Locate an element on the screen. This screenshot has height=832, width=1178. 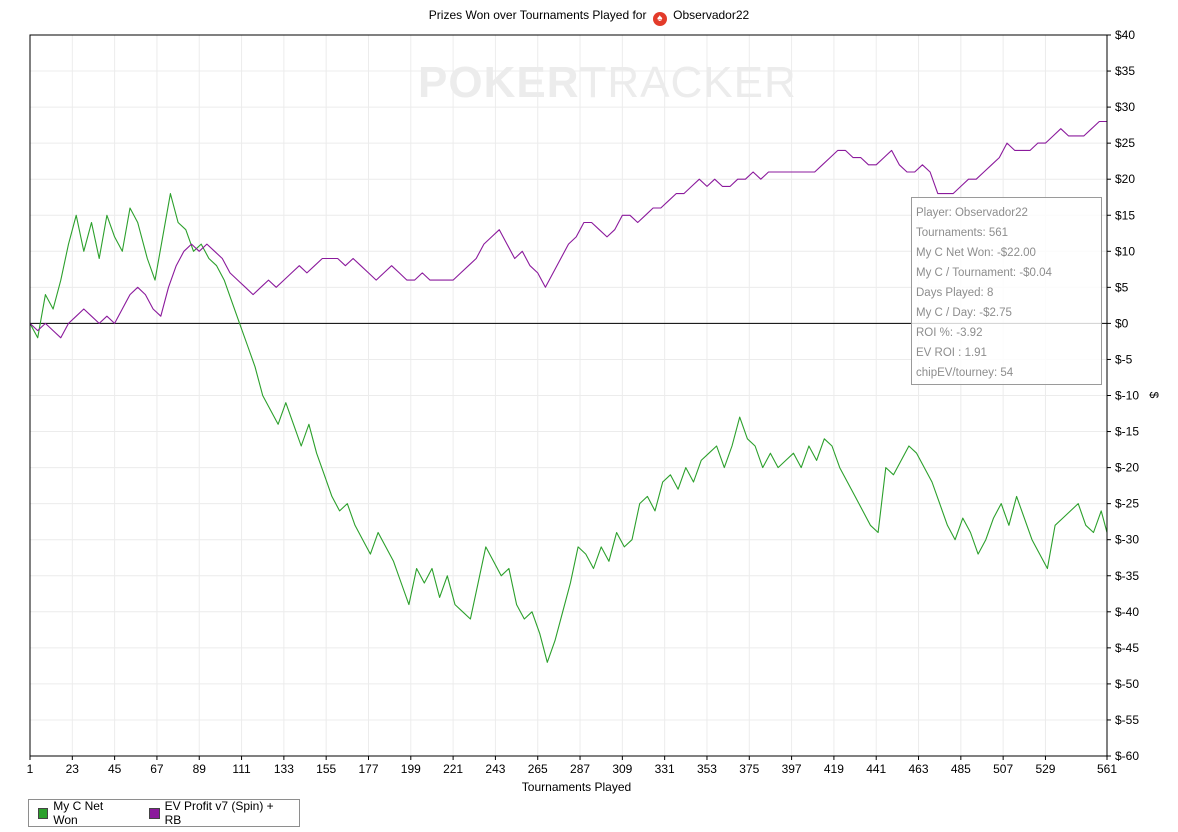
tooltip-line: Player: Observador22 is located at coordinates (972, 213).